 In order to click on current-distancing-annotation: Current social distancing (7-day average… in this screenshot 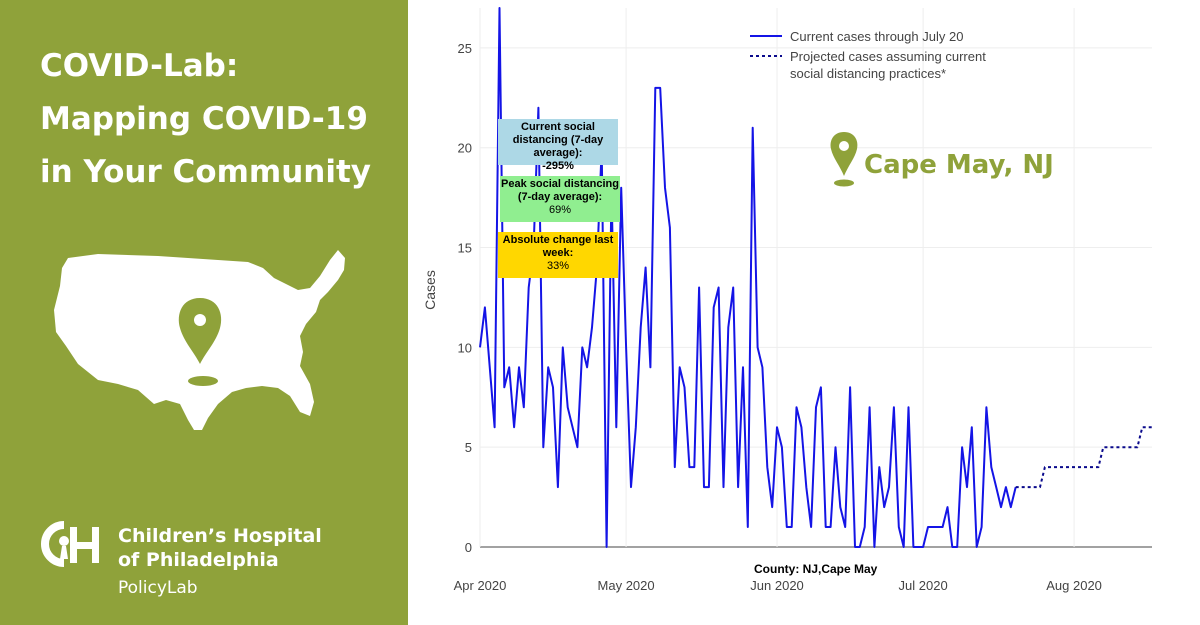, I will do `click(558, 145)`.